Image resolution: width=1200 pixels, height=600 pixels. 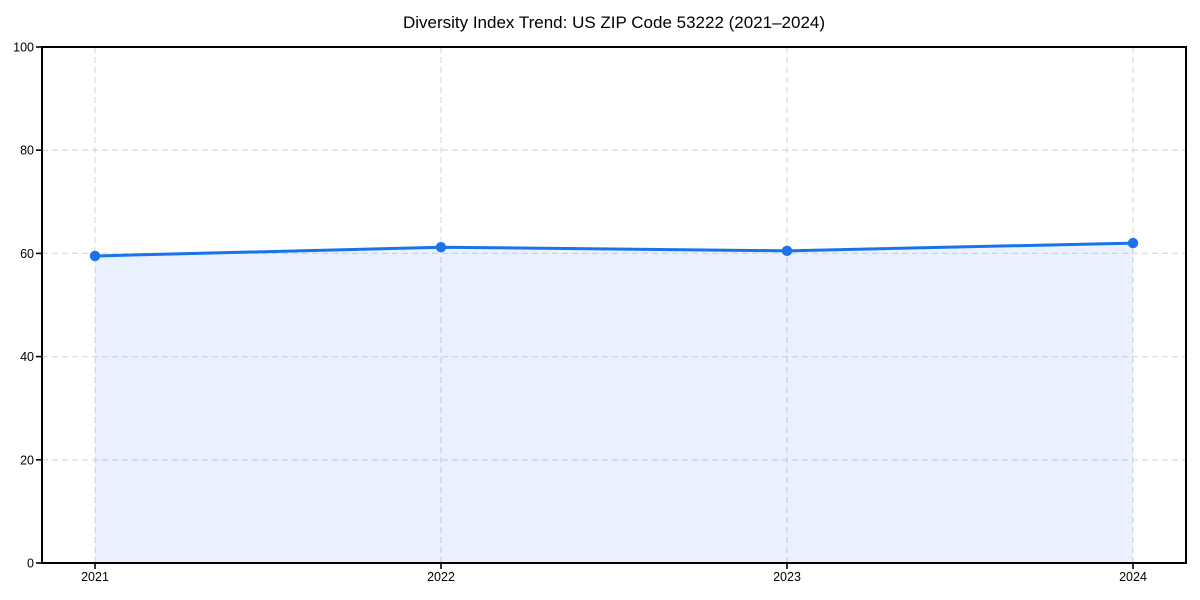 I want to click on y-tick-label: 80, so click(x=27, y=151).